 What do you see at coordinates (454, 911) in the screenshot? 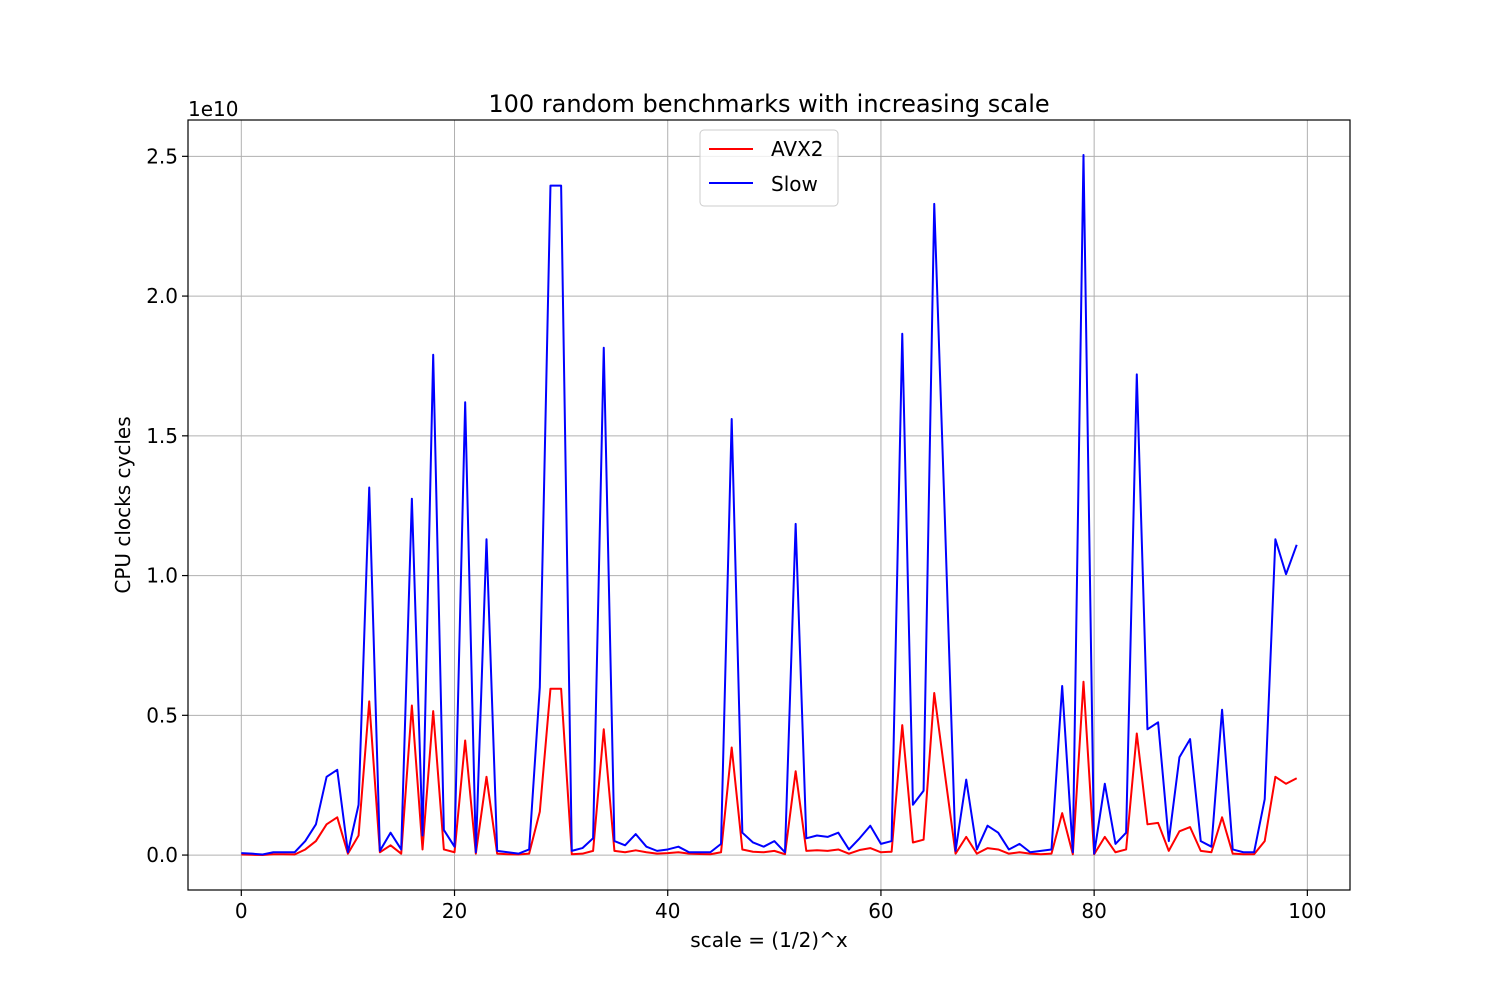
I see `x-tick-label: 20` at bounding box center [454, 911].